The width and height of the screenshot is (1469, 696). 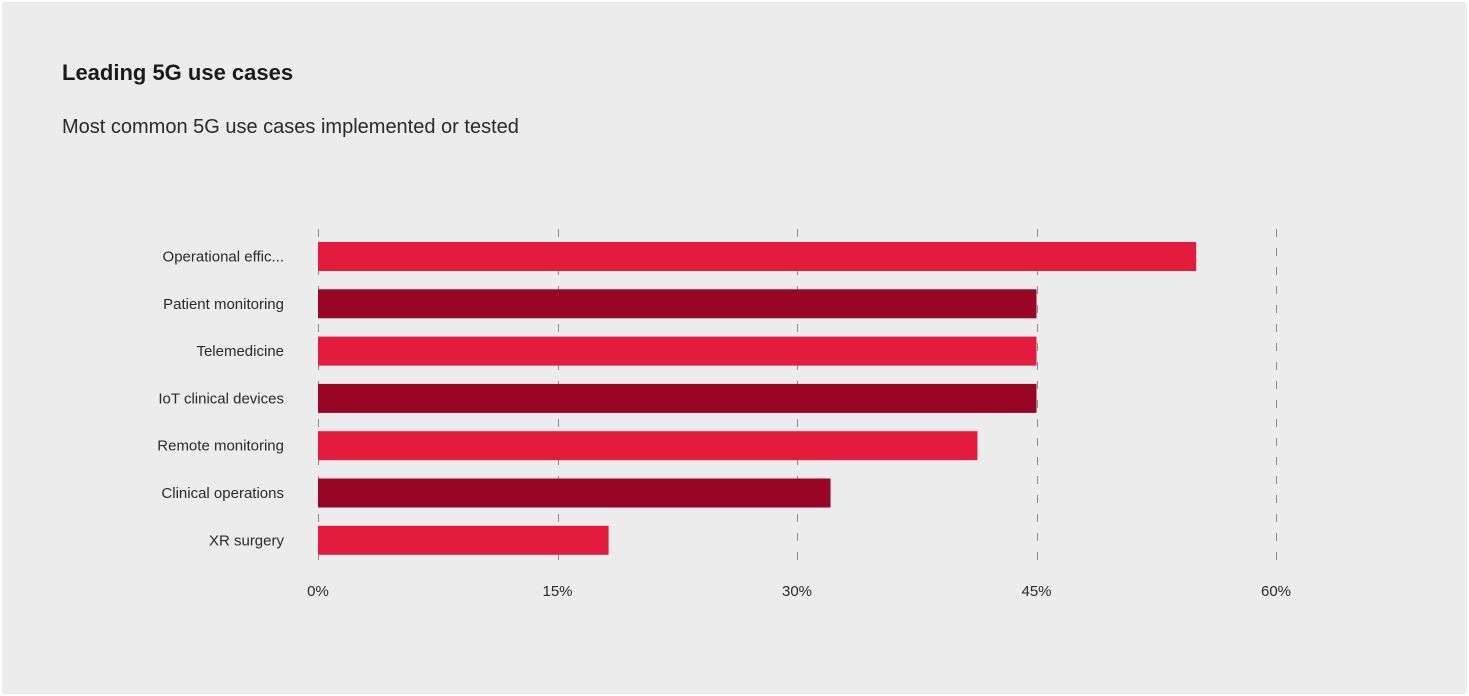 What do you see at coordinates (1036, 591) in the screenshot?
I see `x-tick-label: 45%` at bounding box center [1036, 591].